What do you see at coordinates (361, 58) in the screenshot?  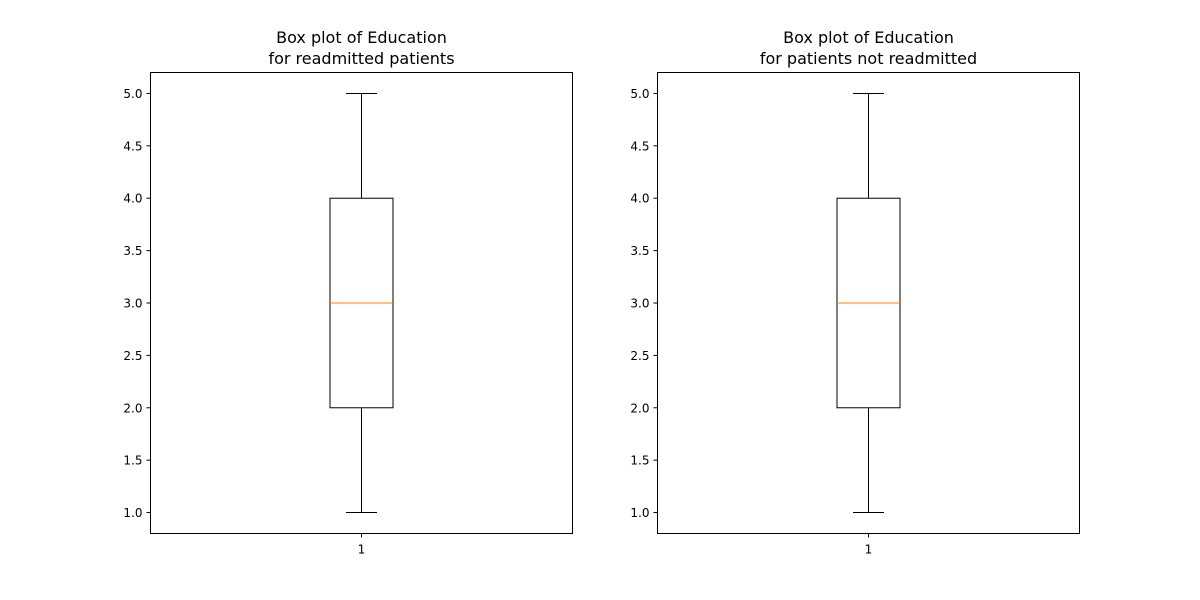 I see `chart-title-line-2: for readmitted patients` at bounding box center [361, 58].